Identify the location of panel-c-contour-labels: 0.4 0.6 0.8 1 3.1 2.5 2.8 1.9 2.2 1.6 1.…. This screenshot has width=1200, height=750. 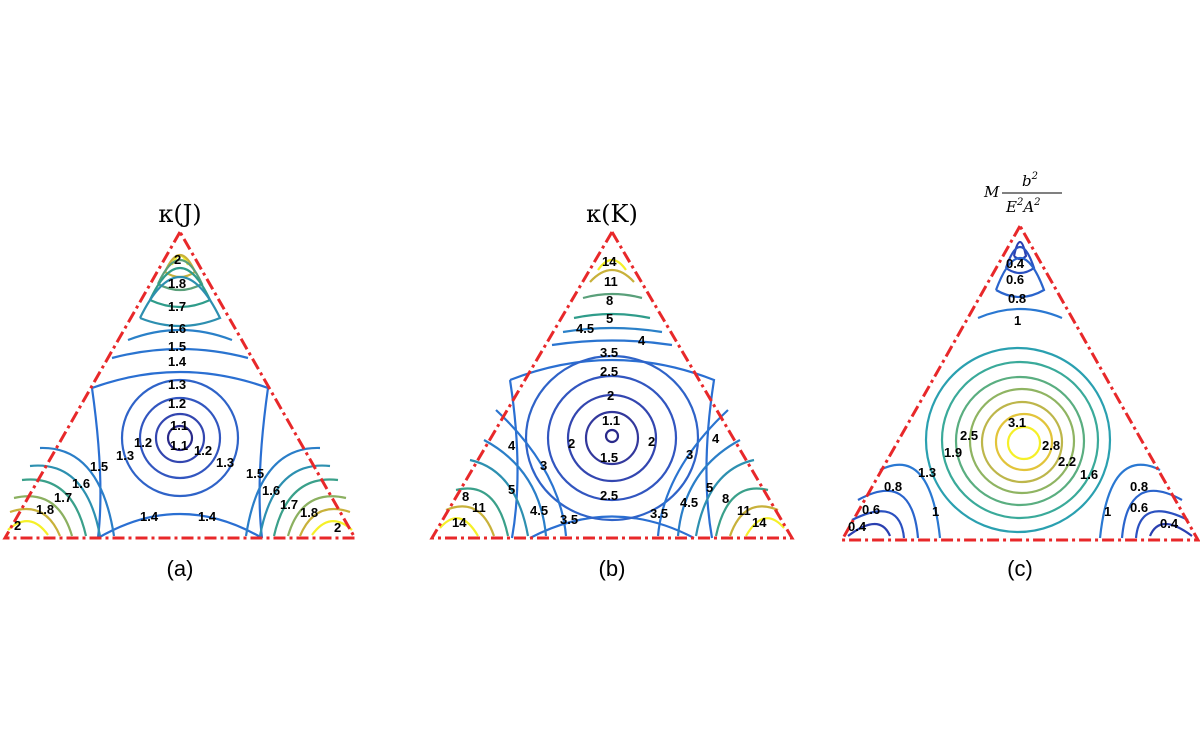
(1013, 395).